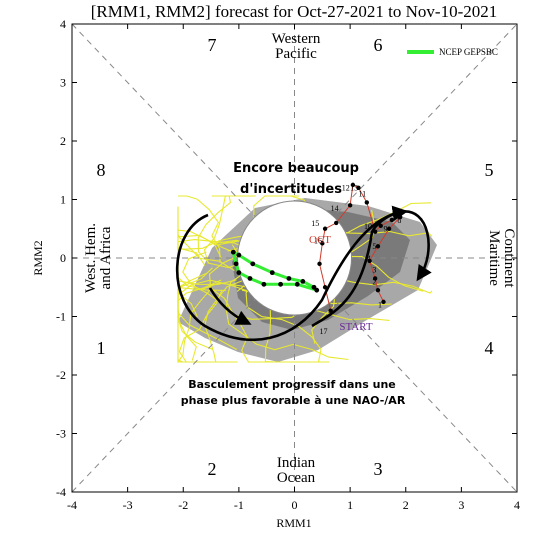 This screenshot has width=540, height=540. I want to click on phase-3-label: 3, so click(378, 469).